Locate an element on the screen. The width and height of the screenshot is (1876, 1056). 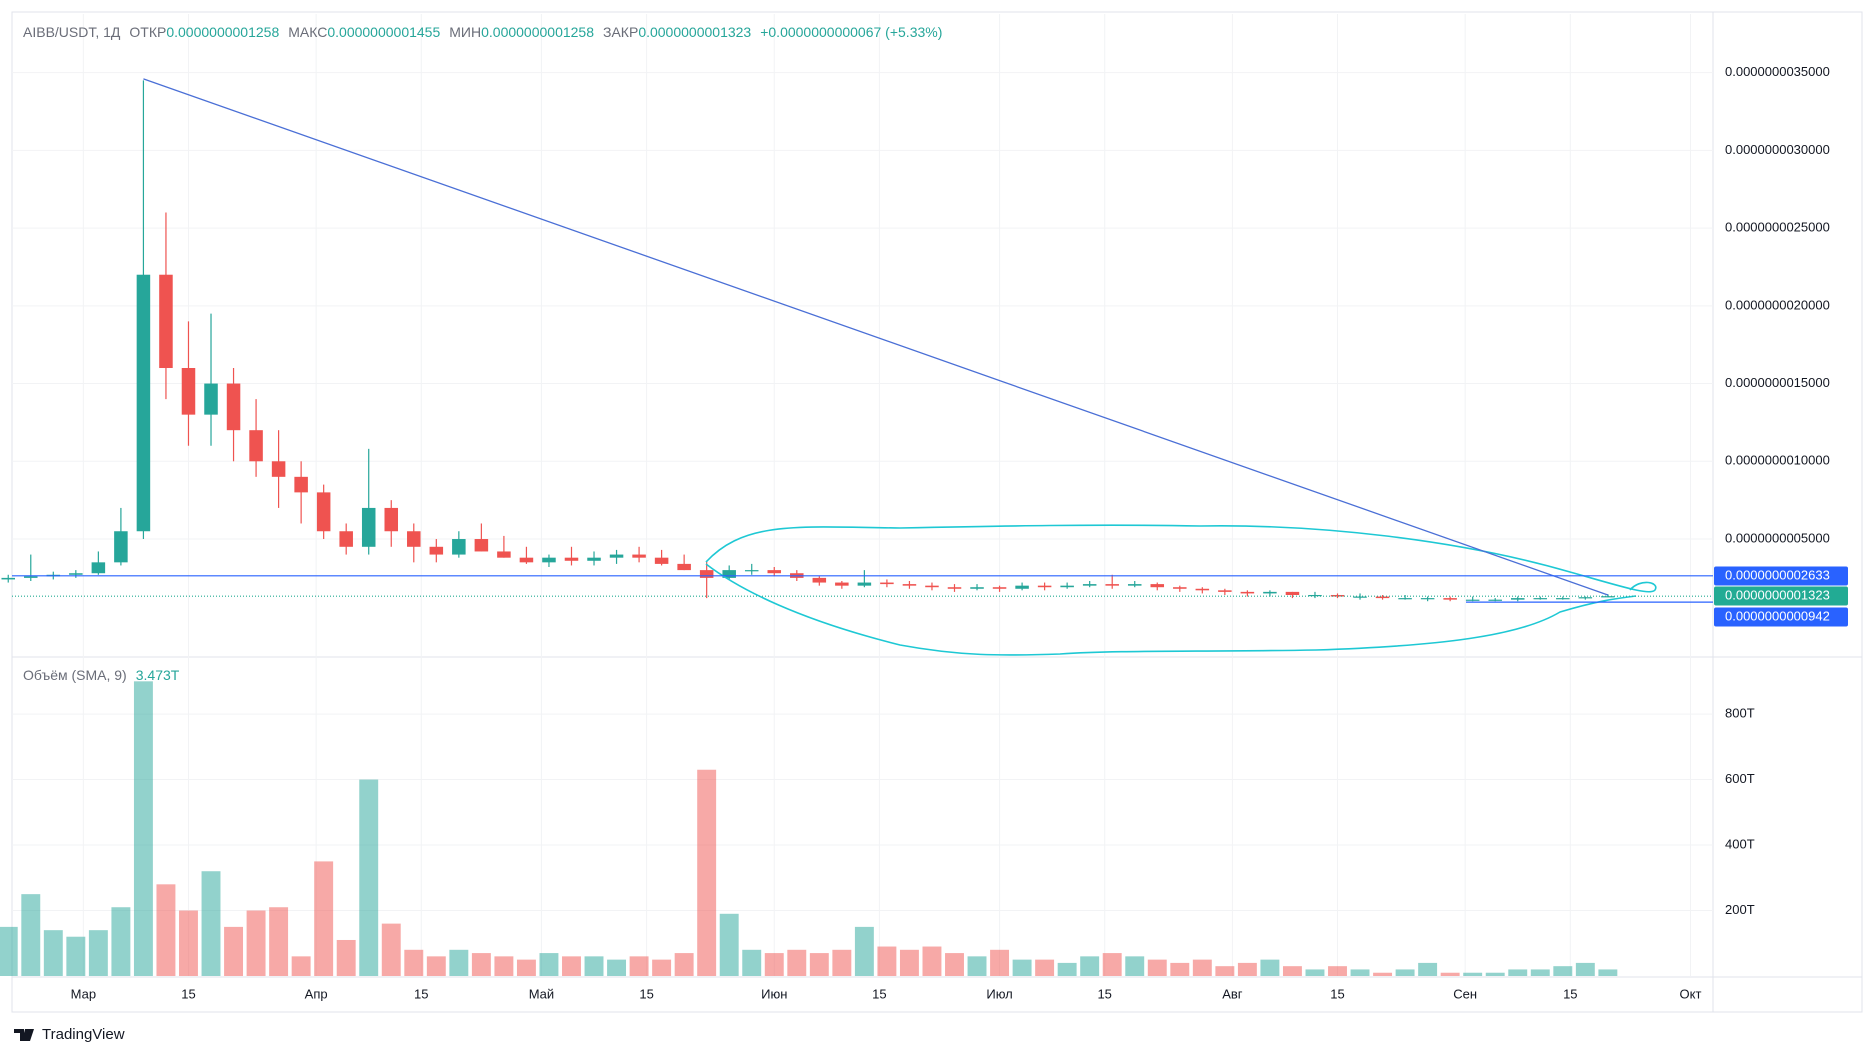
y-tick-label: 0.0000000005000 is located at coordinates (1777, 537).